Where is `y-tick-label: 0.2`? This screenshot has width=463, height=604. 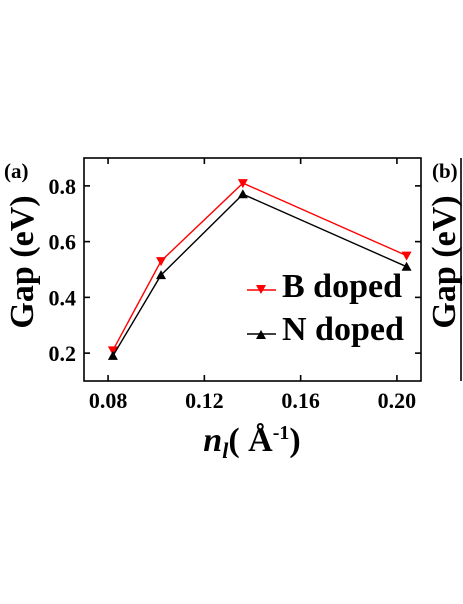 y-tick-label: 0.2 is located at coordinates (63, 353).